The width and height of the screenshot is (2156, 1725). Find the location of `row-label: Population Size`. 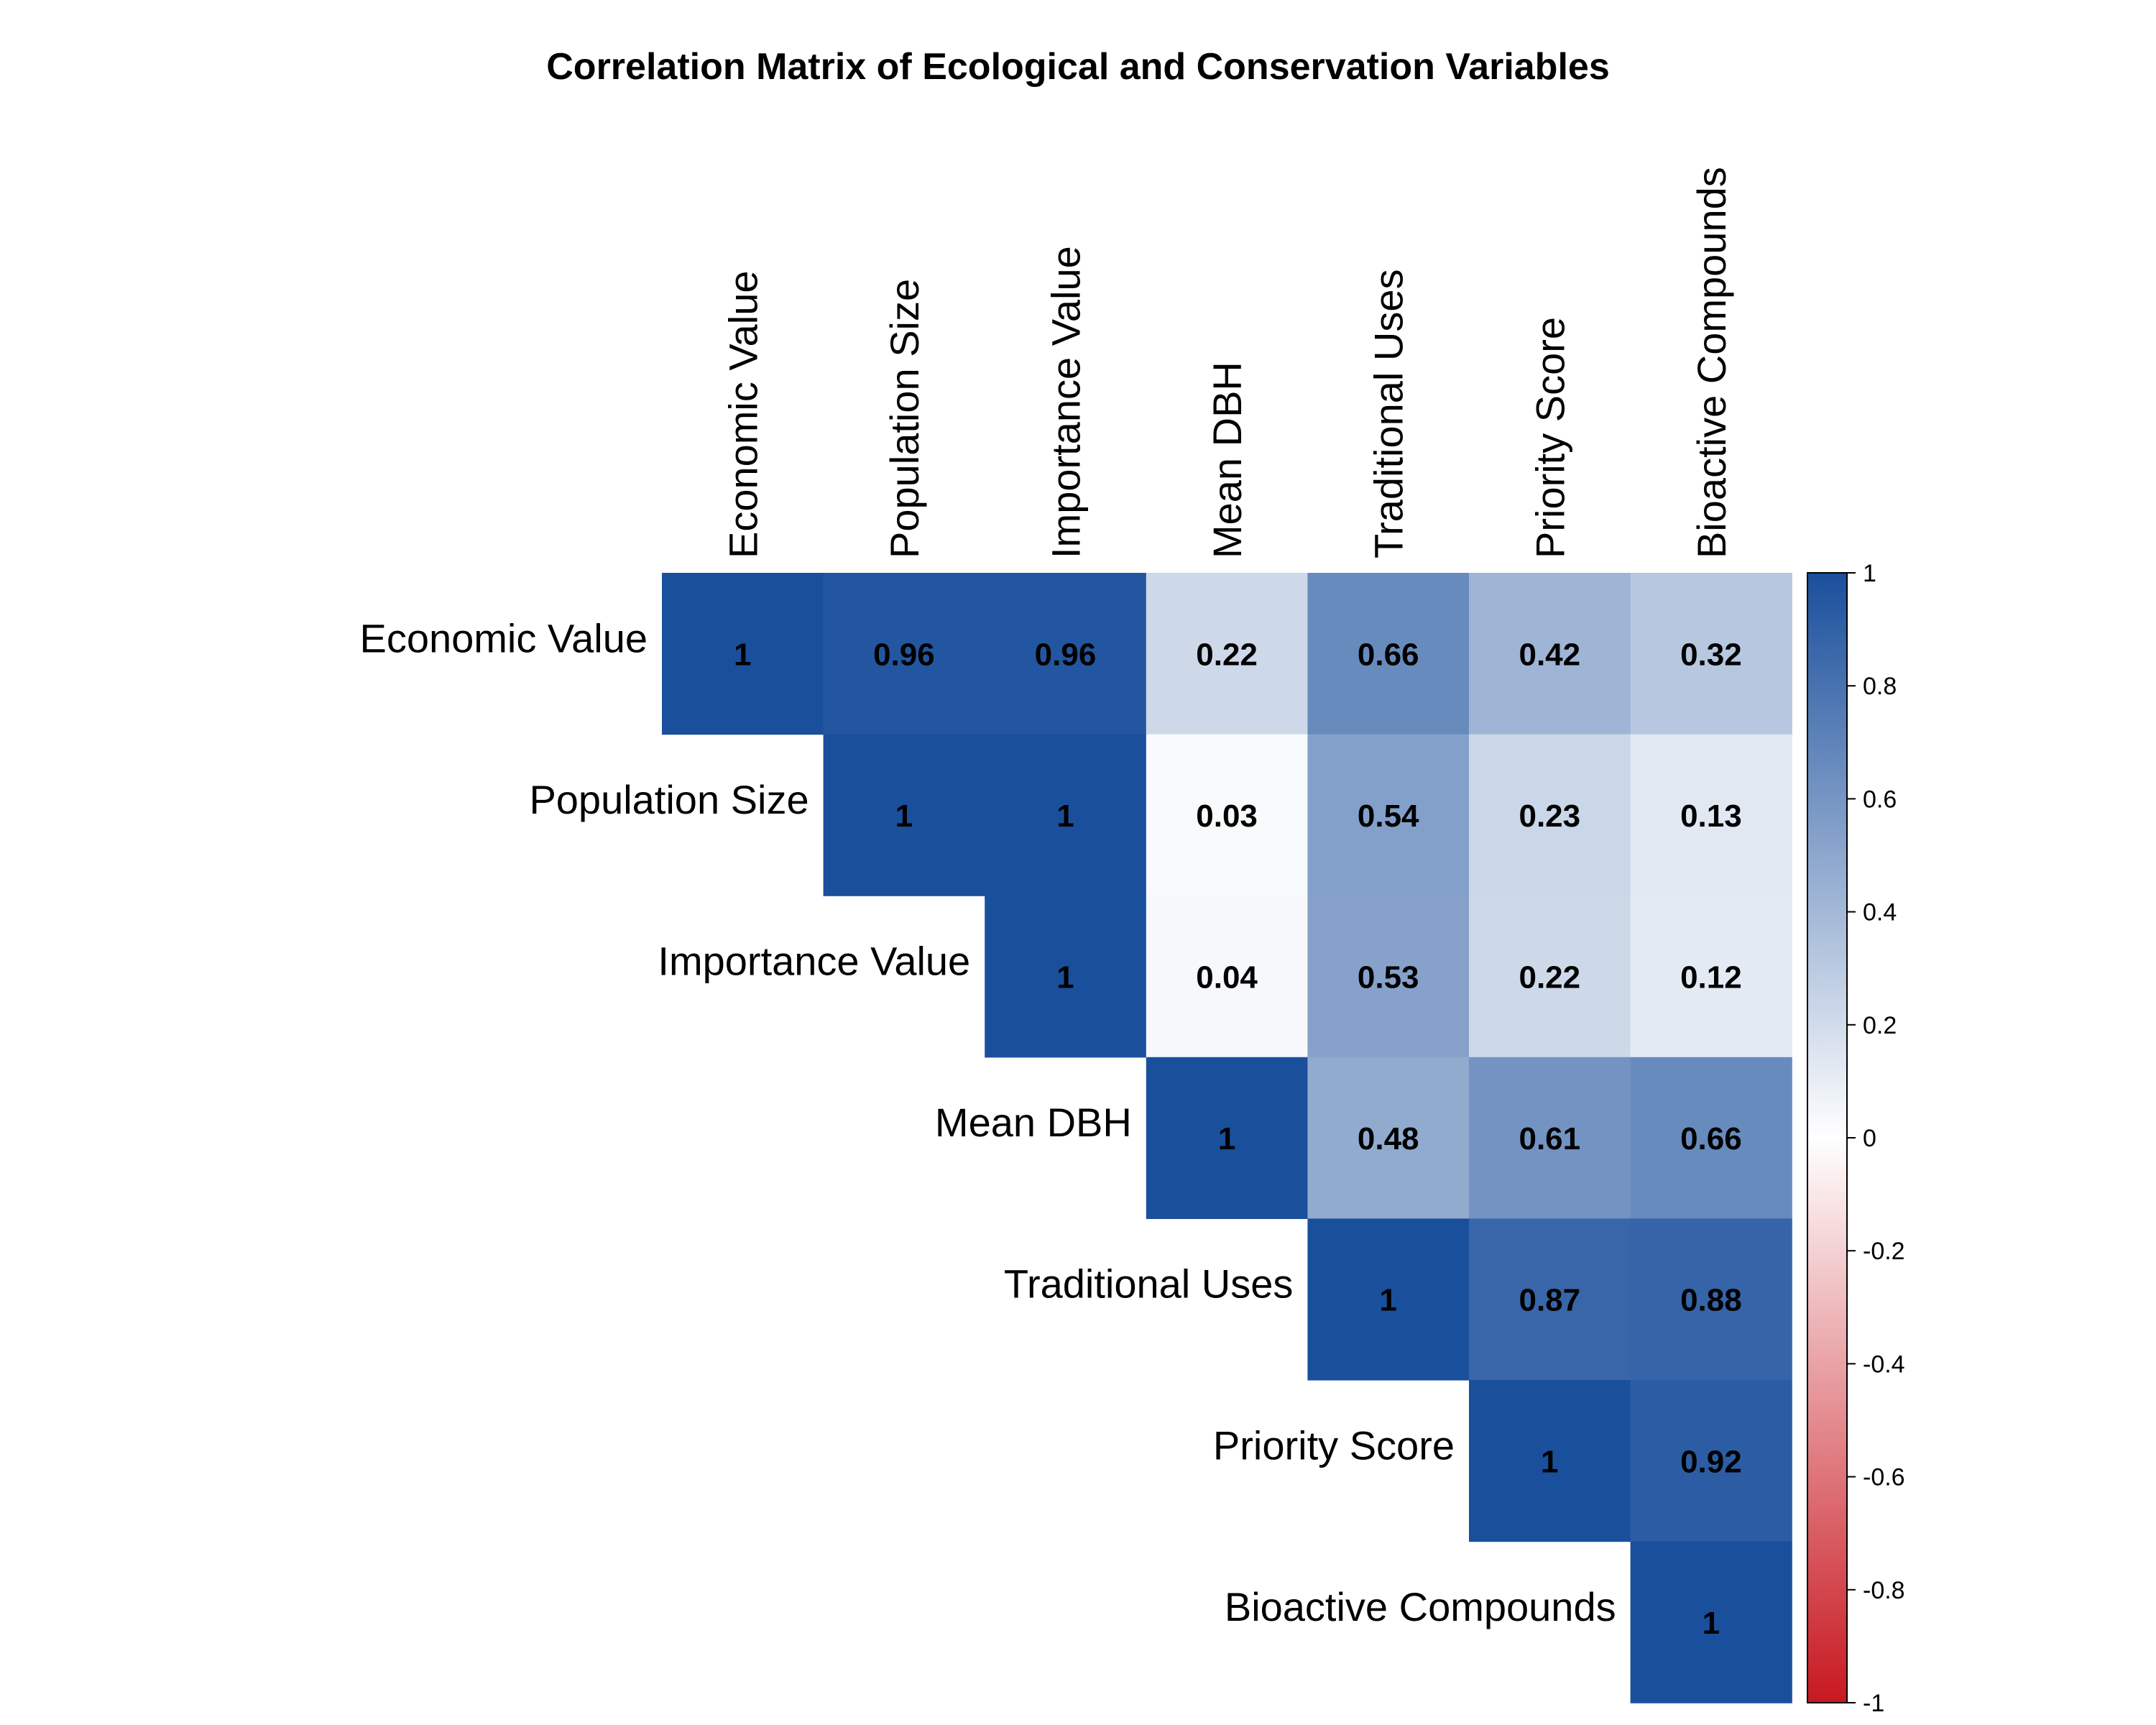

row-label: Population Size is located at coordinates (668, 799).